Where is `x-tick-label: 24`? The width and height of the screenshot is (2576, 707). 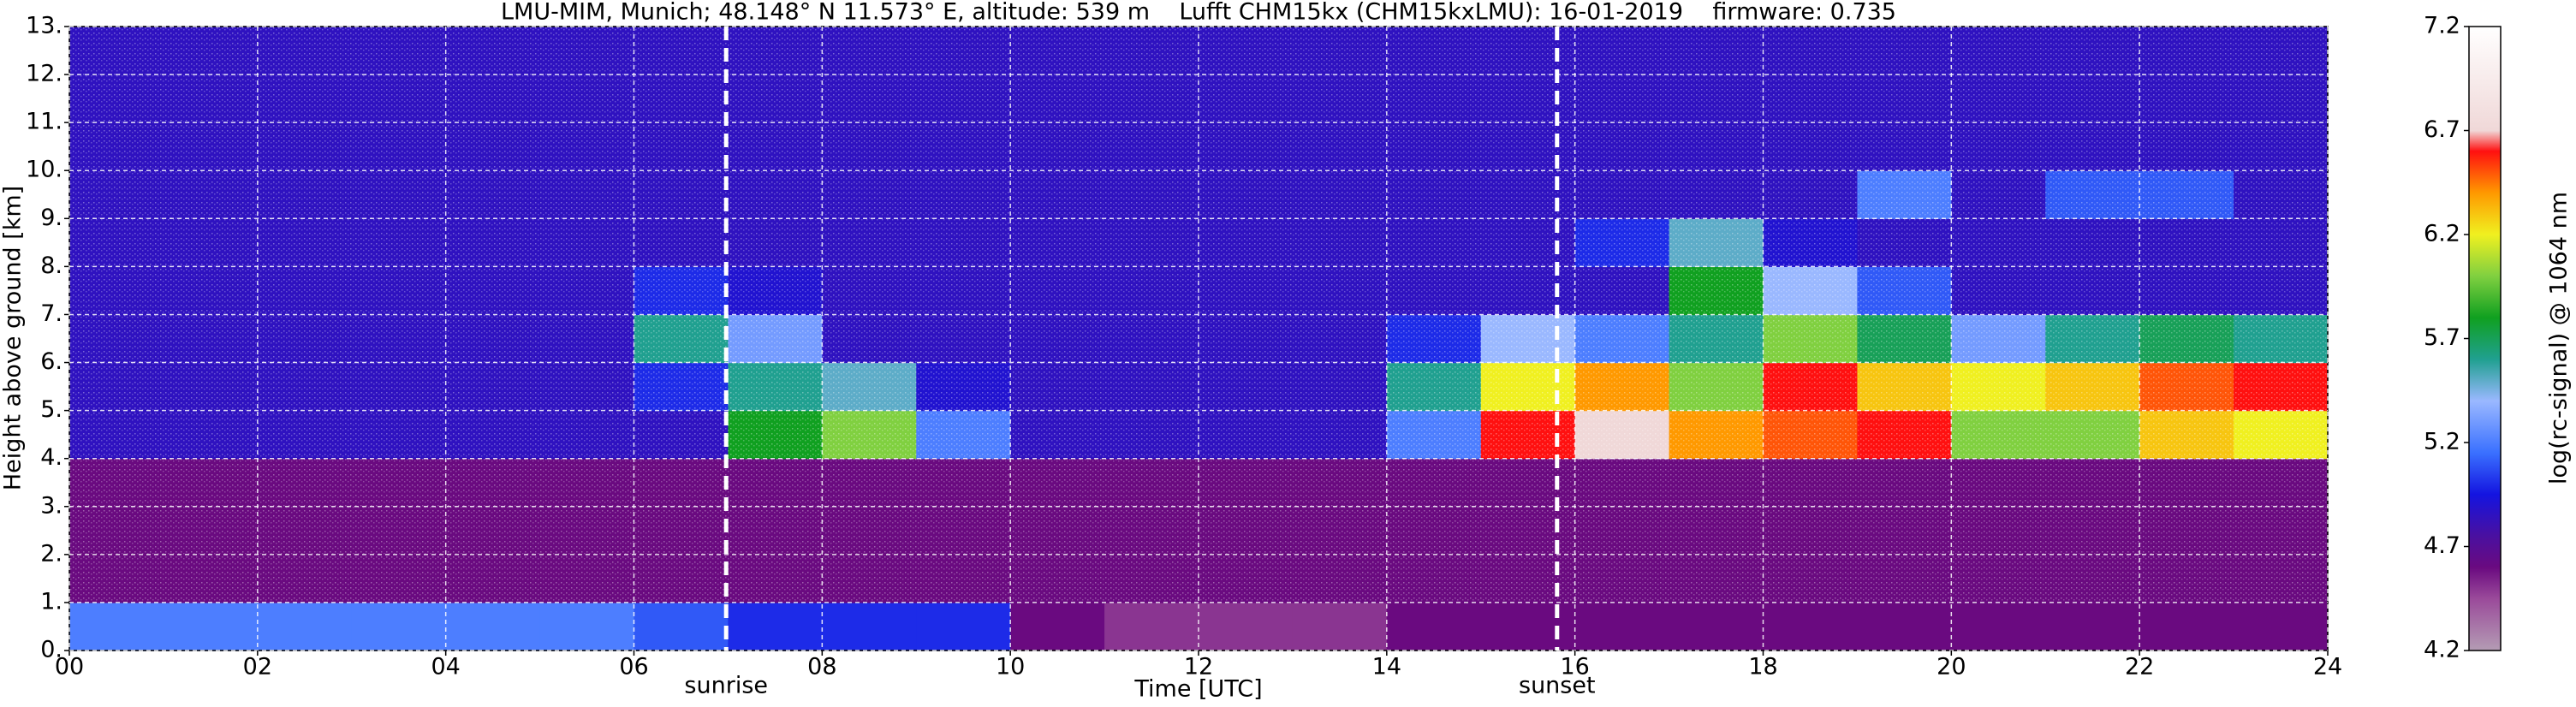
x-tick-label: 24 is located at coordinates (2327, 667).